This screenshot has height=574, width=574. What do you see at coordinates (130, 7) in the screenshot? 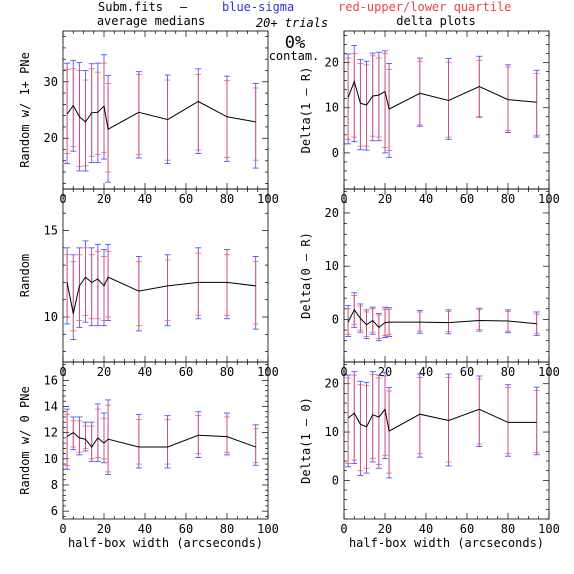
I see `header-file: Subm.fits` at bounding box center [130, 7].